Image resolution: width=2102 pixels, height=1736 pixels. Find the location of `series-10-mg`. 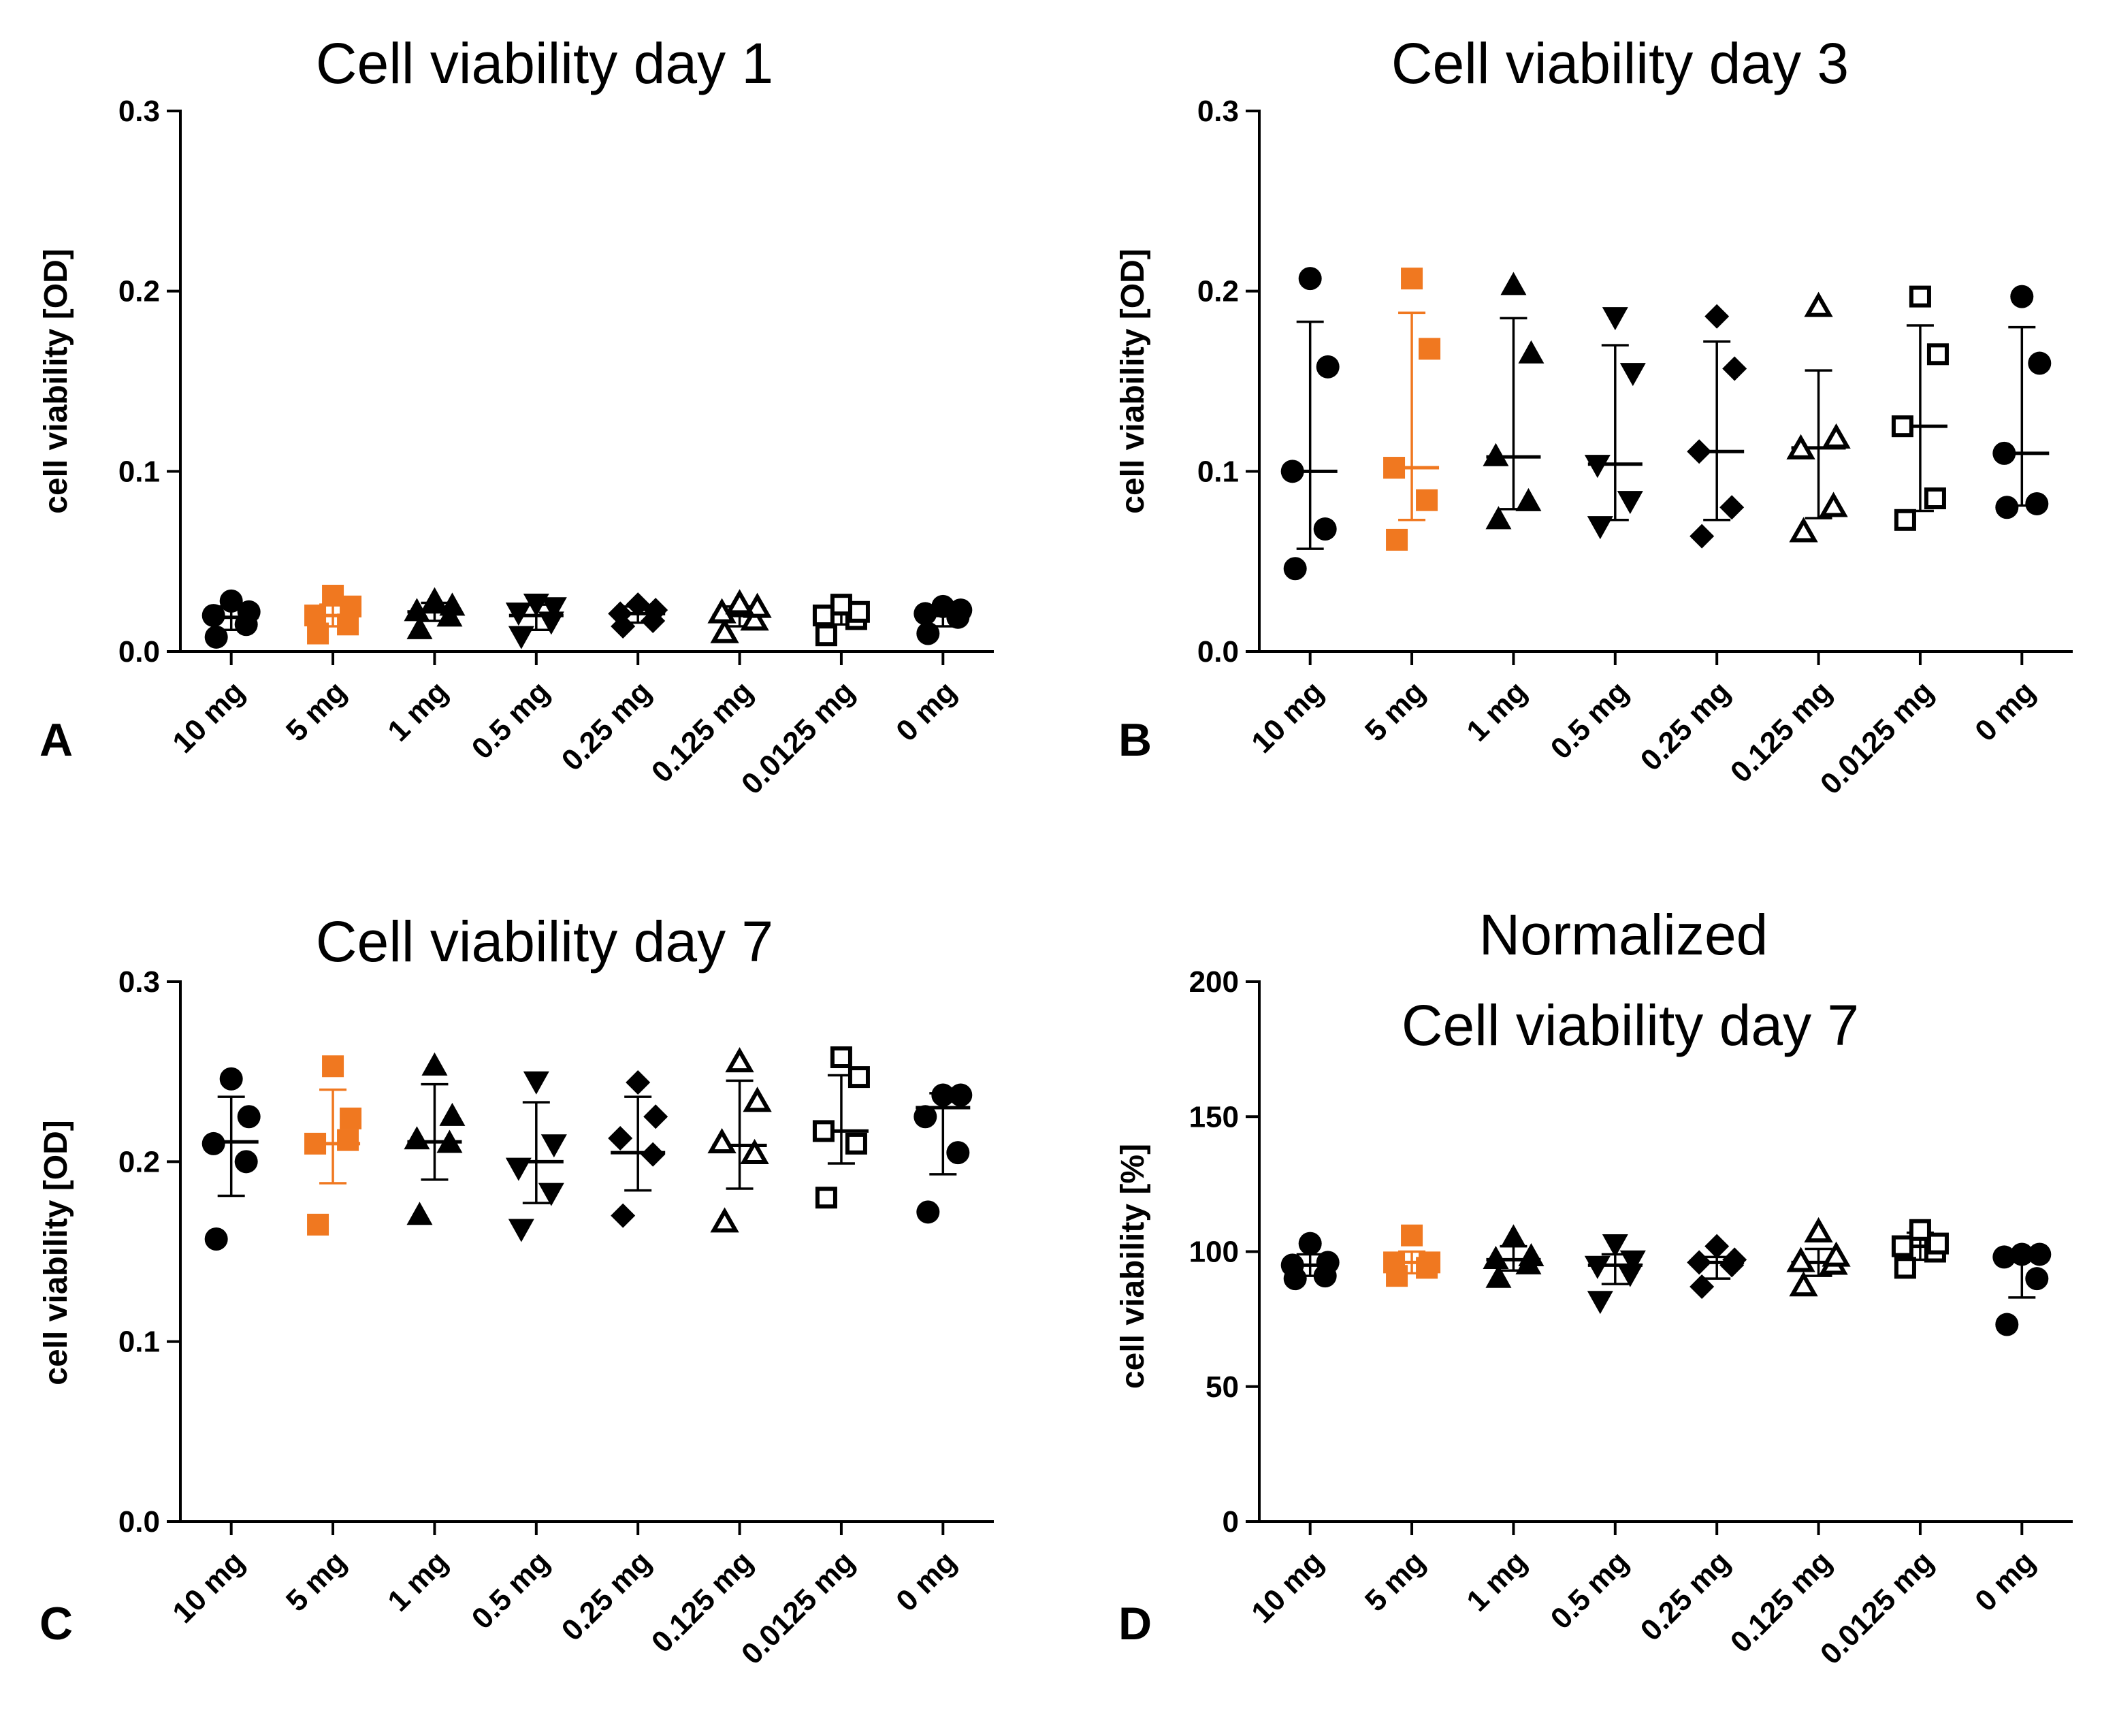

series-10-mg is located at coordinates (231, 619).